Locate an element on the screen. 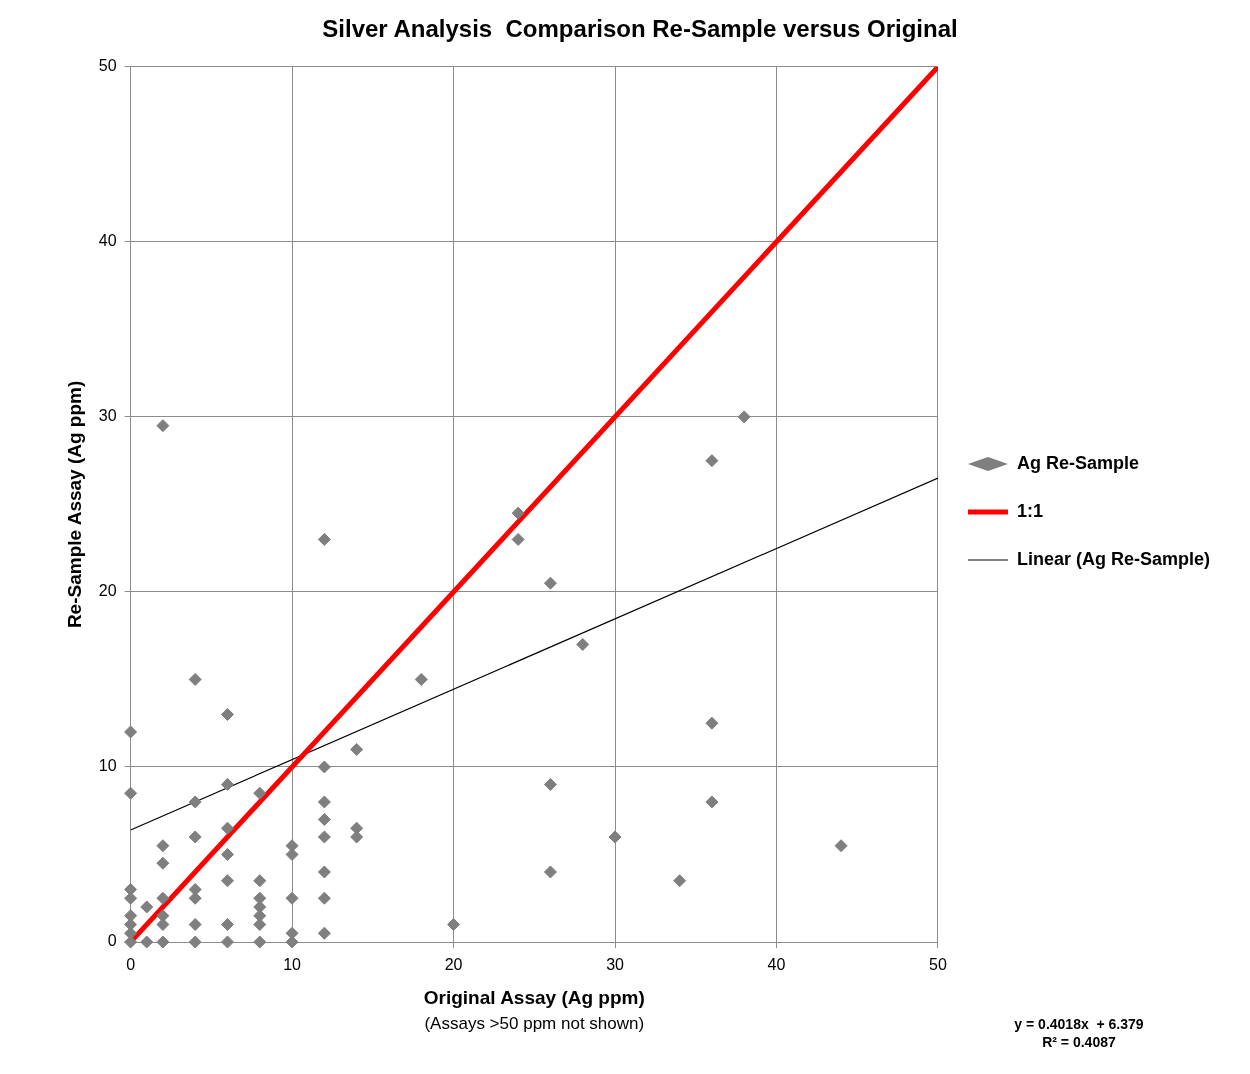  y-axis-title: Re-Sample Assay (Ag ppm) is located at coordinates (74, 504).